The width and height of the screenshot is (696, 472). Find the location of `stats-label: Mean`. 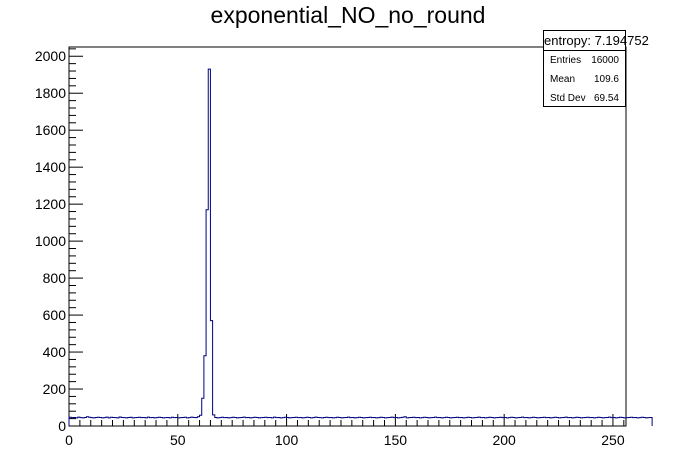

stats-label: Mean is located at coordinates (563, 79).